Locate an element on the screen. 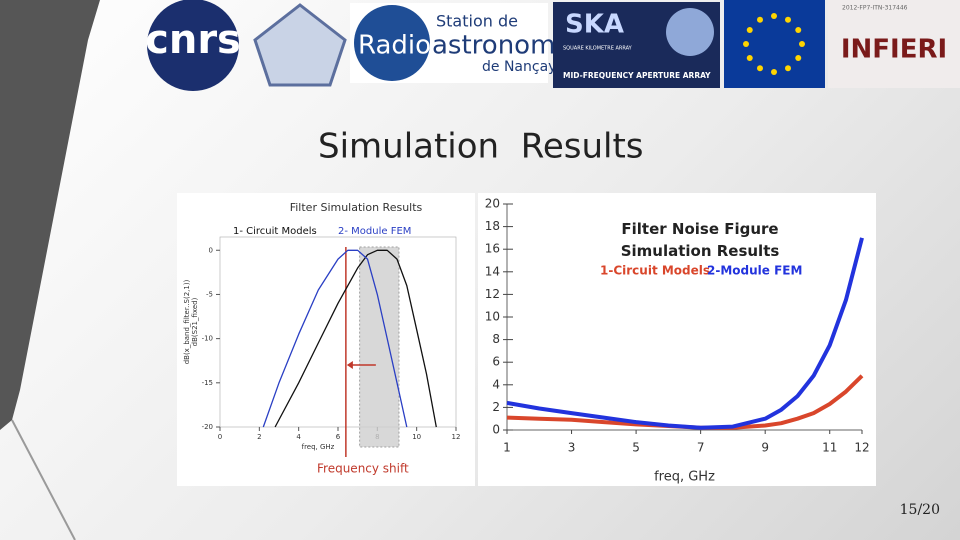 This screenshot has height=540, width=960. infieri-logo is located at coordinates (894, 44).